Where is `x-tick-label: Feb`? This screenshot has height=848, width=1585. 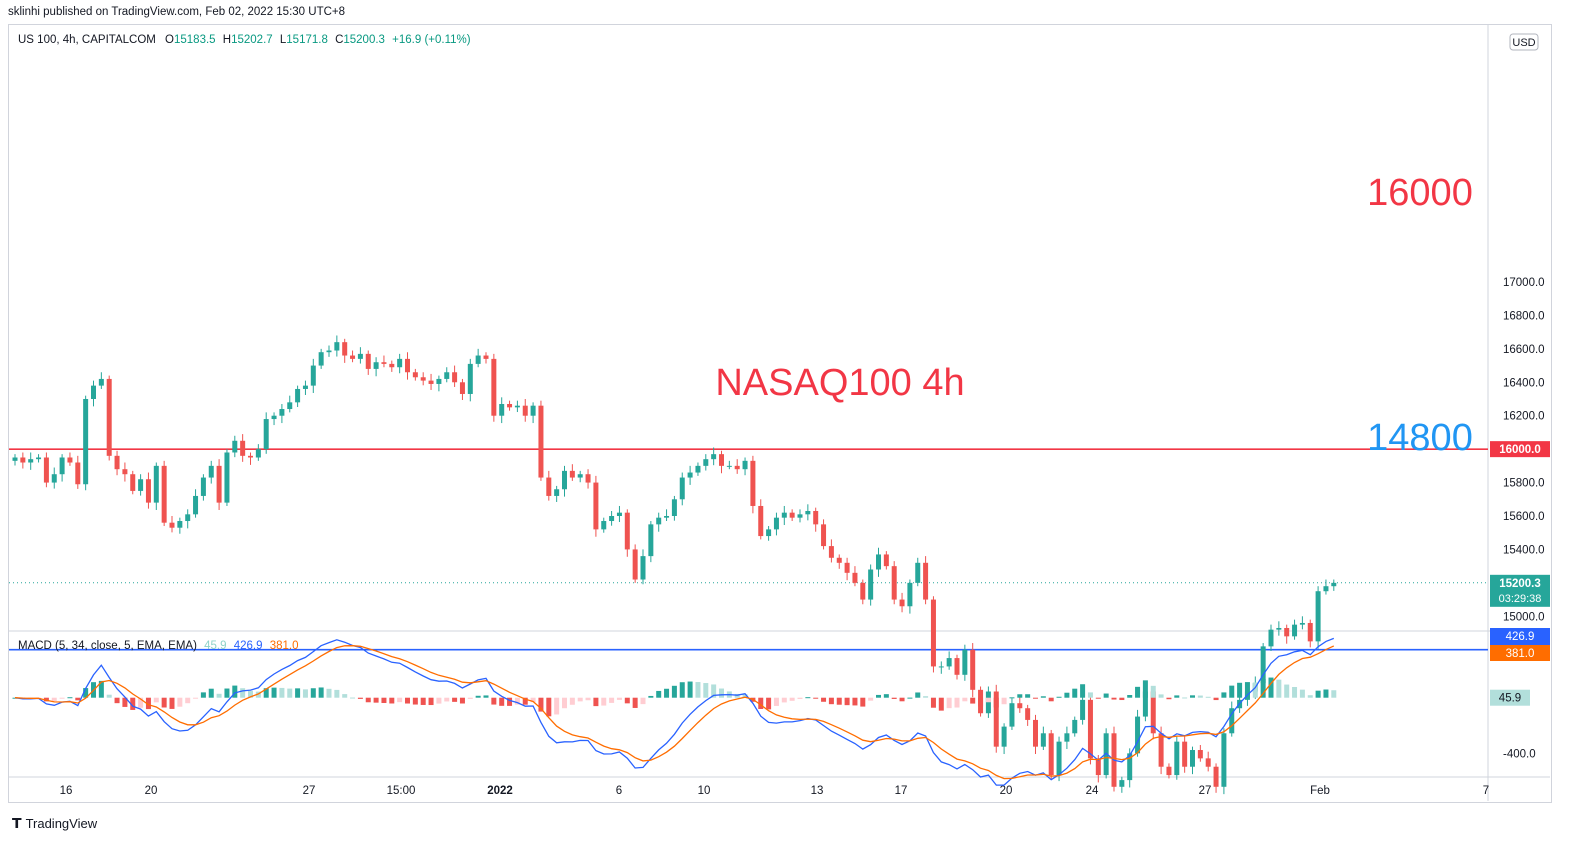
x-tick-label: Feb is located at coordinates (1320, 791).